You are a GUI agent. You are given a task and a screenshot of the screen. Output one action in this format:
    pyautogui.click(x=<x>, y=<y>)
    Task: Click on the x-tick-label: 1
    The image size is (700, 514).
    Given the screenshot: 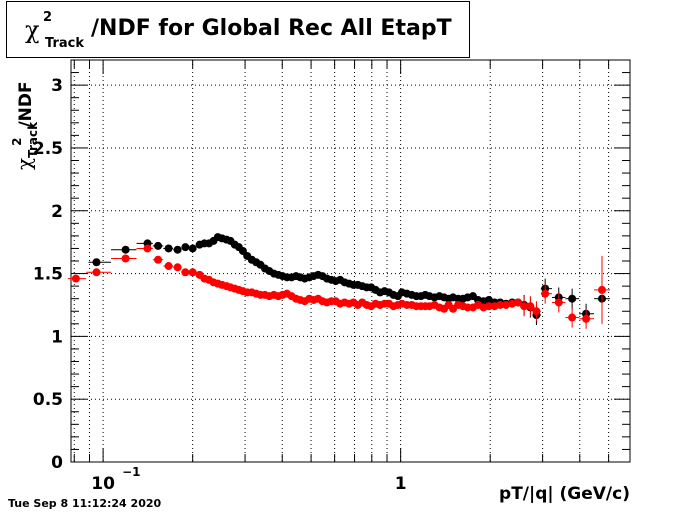 What is the action you would take?
    pyautogui.click(x=401, y=484)
    